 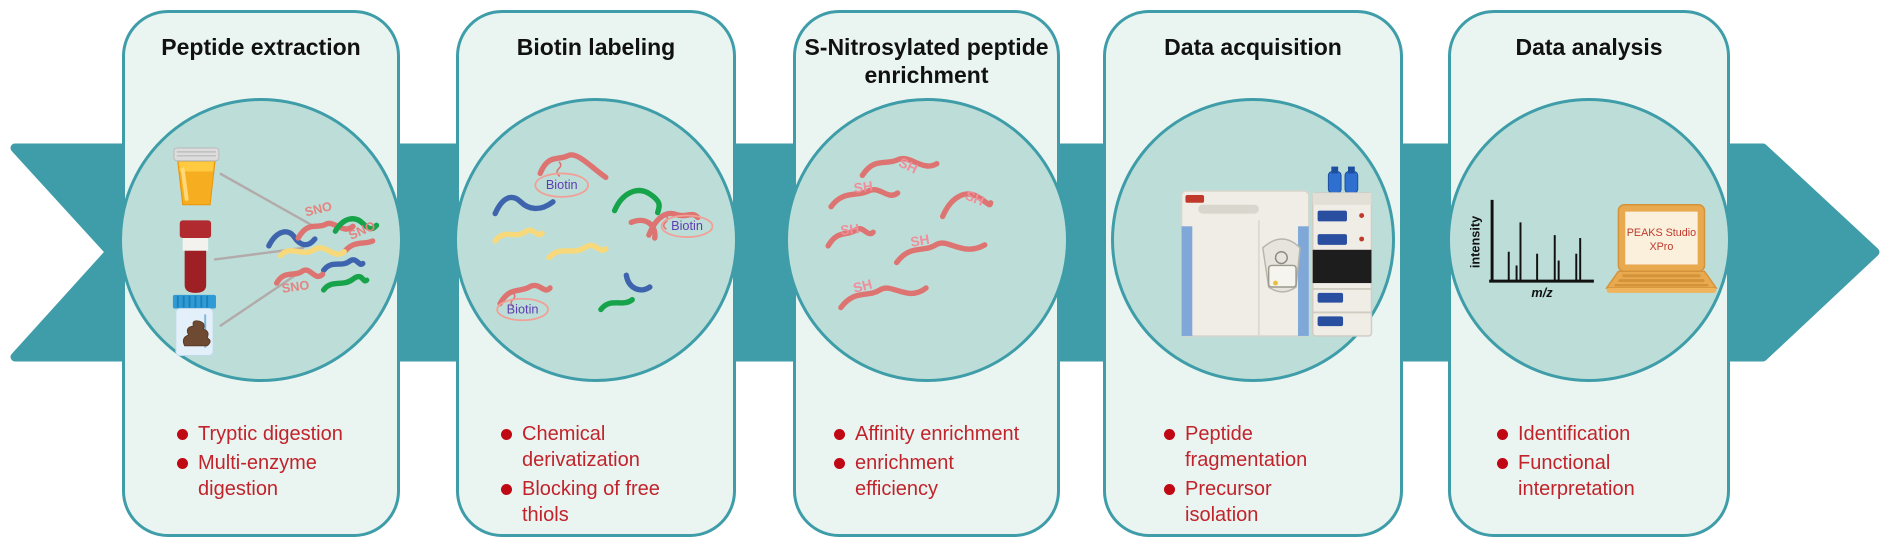 What do you see at coordinates (596, 240) in the screenshot?
I see `biotin-labeling-illustration: Biotin Biotin B` at bounding box center [596, 240].